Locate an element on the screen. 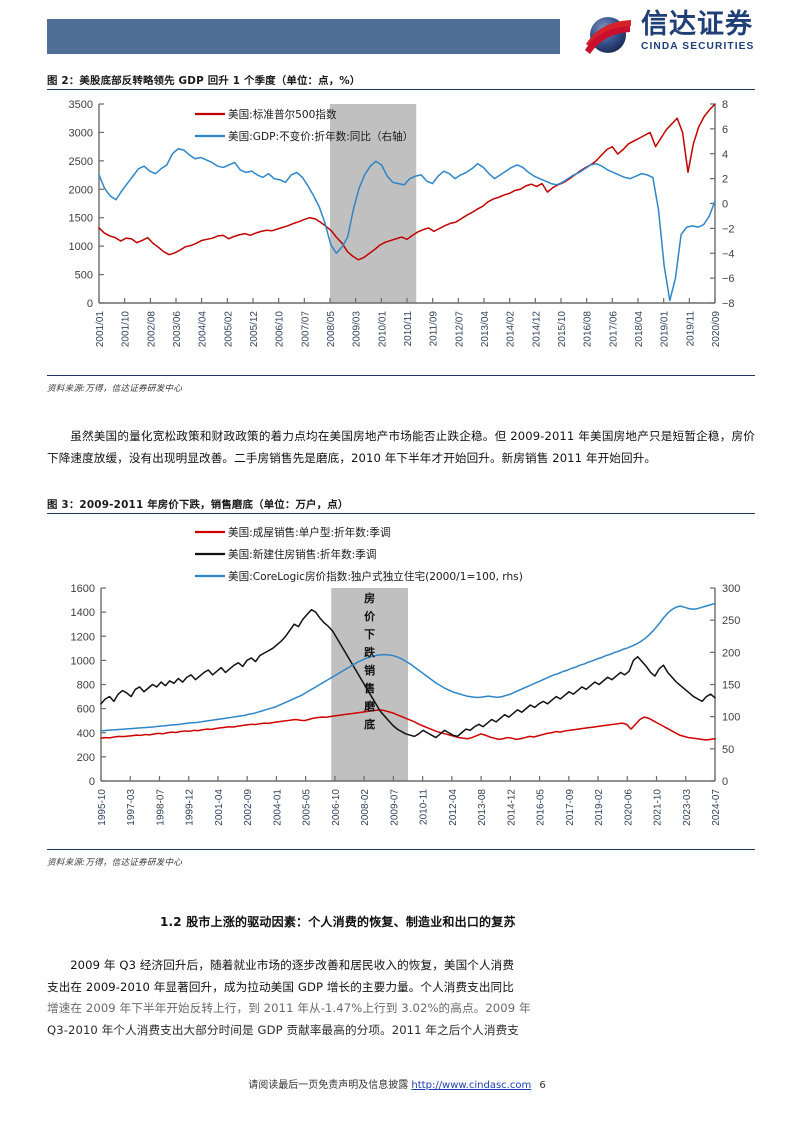  svg-text: 2015/10 is located at coordinates (562, 329).